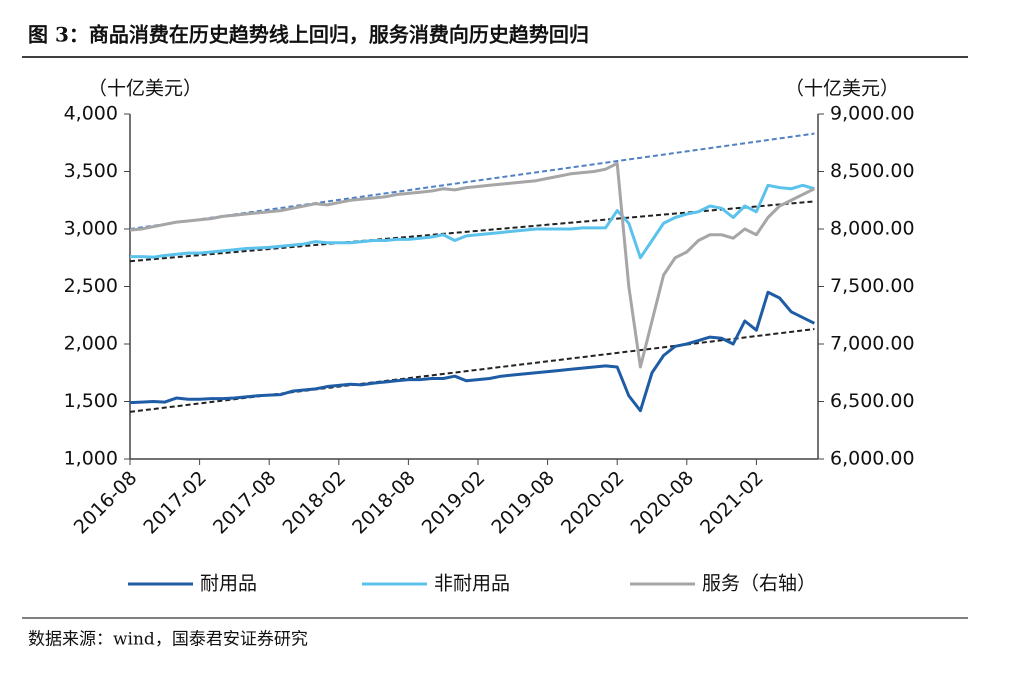  Describe the element at coordinates (872, 459) in the screenshot. I see `y2-tick-label: 6,000.00` at that location.